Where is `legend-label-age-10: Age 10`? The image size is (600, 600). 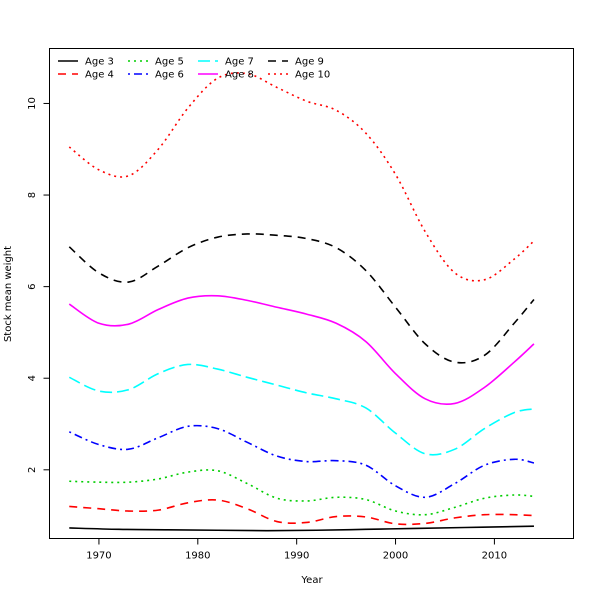
legend-label-age-10: Age 10 is located at coordinates (312, 75).